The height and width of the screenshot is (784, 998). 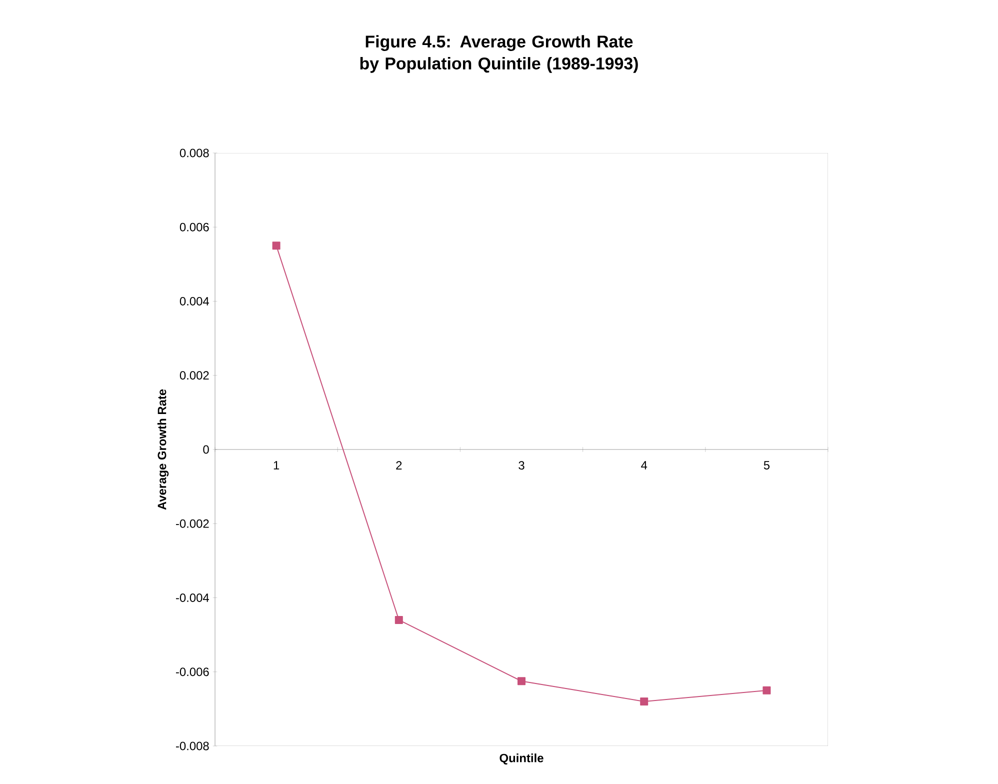 I want to click on y-tick-label: -0.008, so click(x=192, y=746).